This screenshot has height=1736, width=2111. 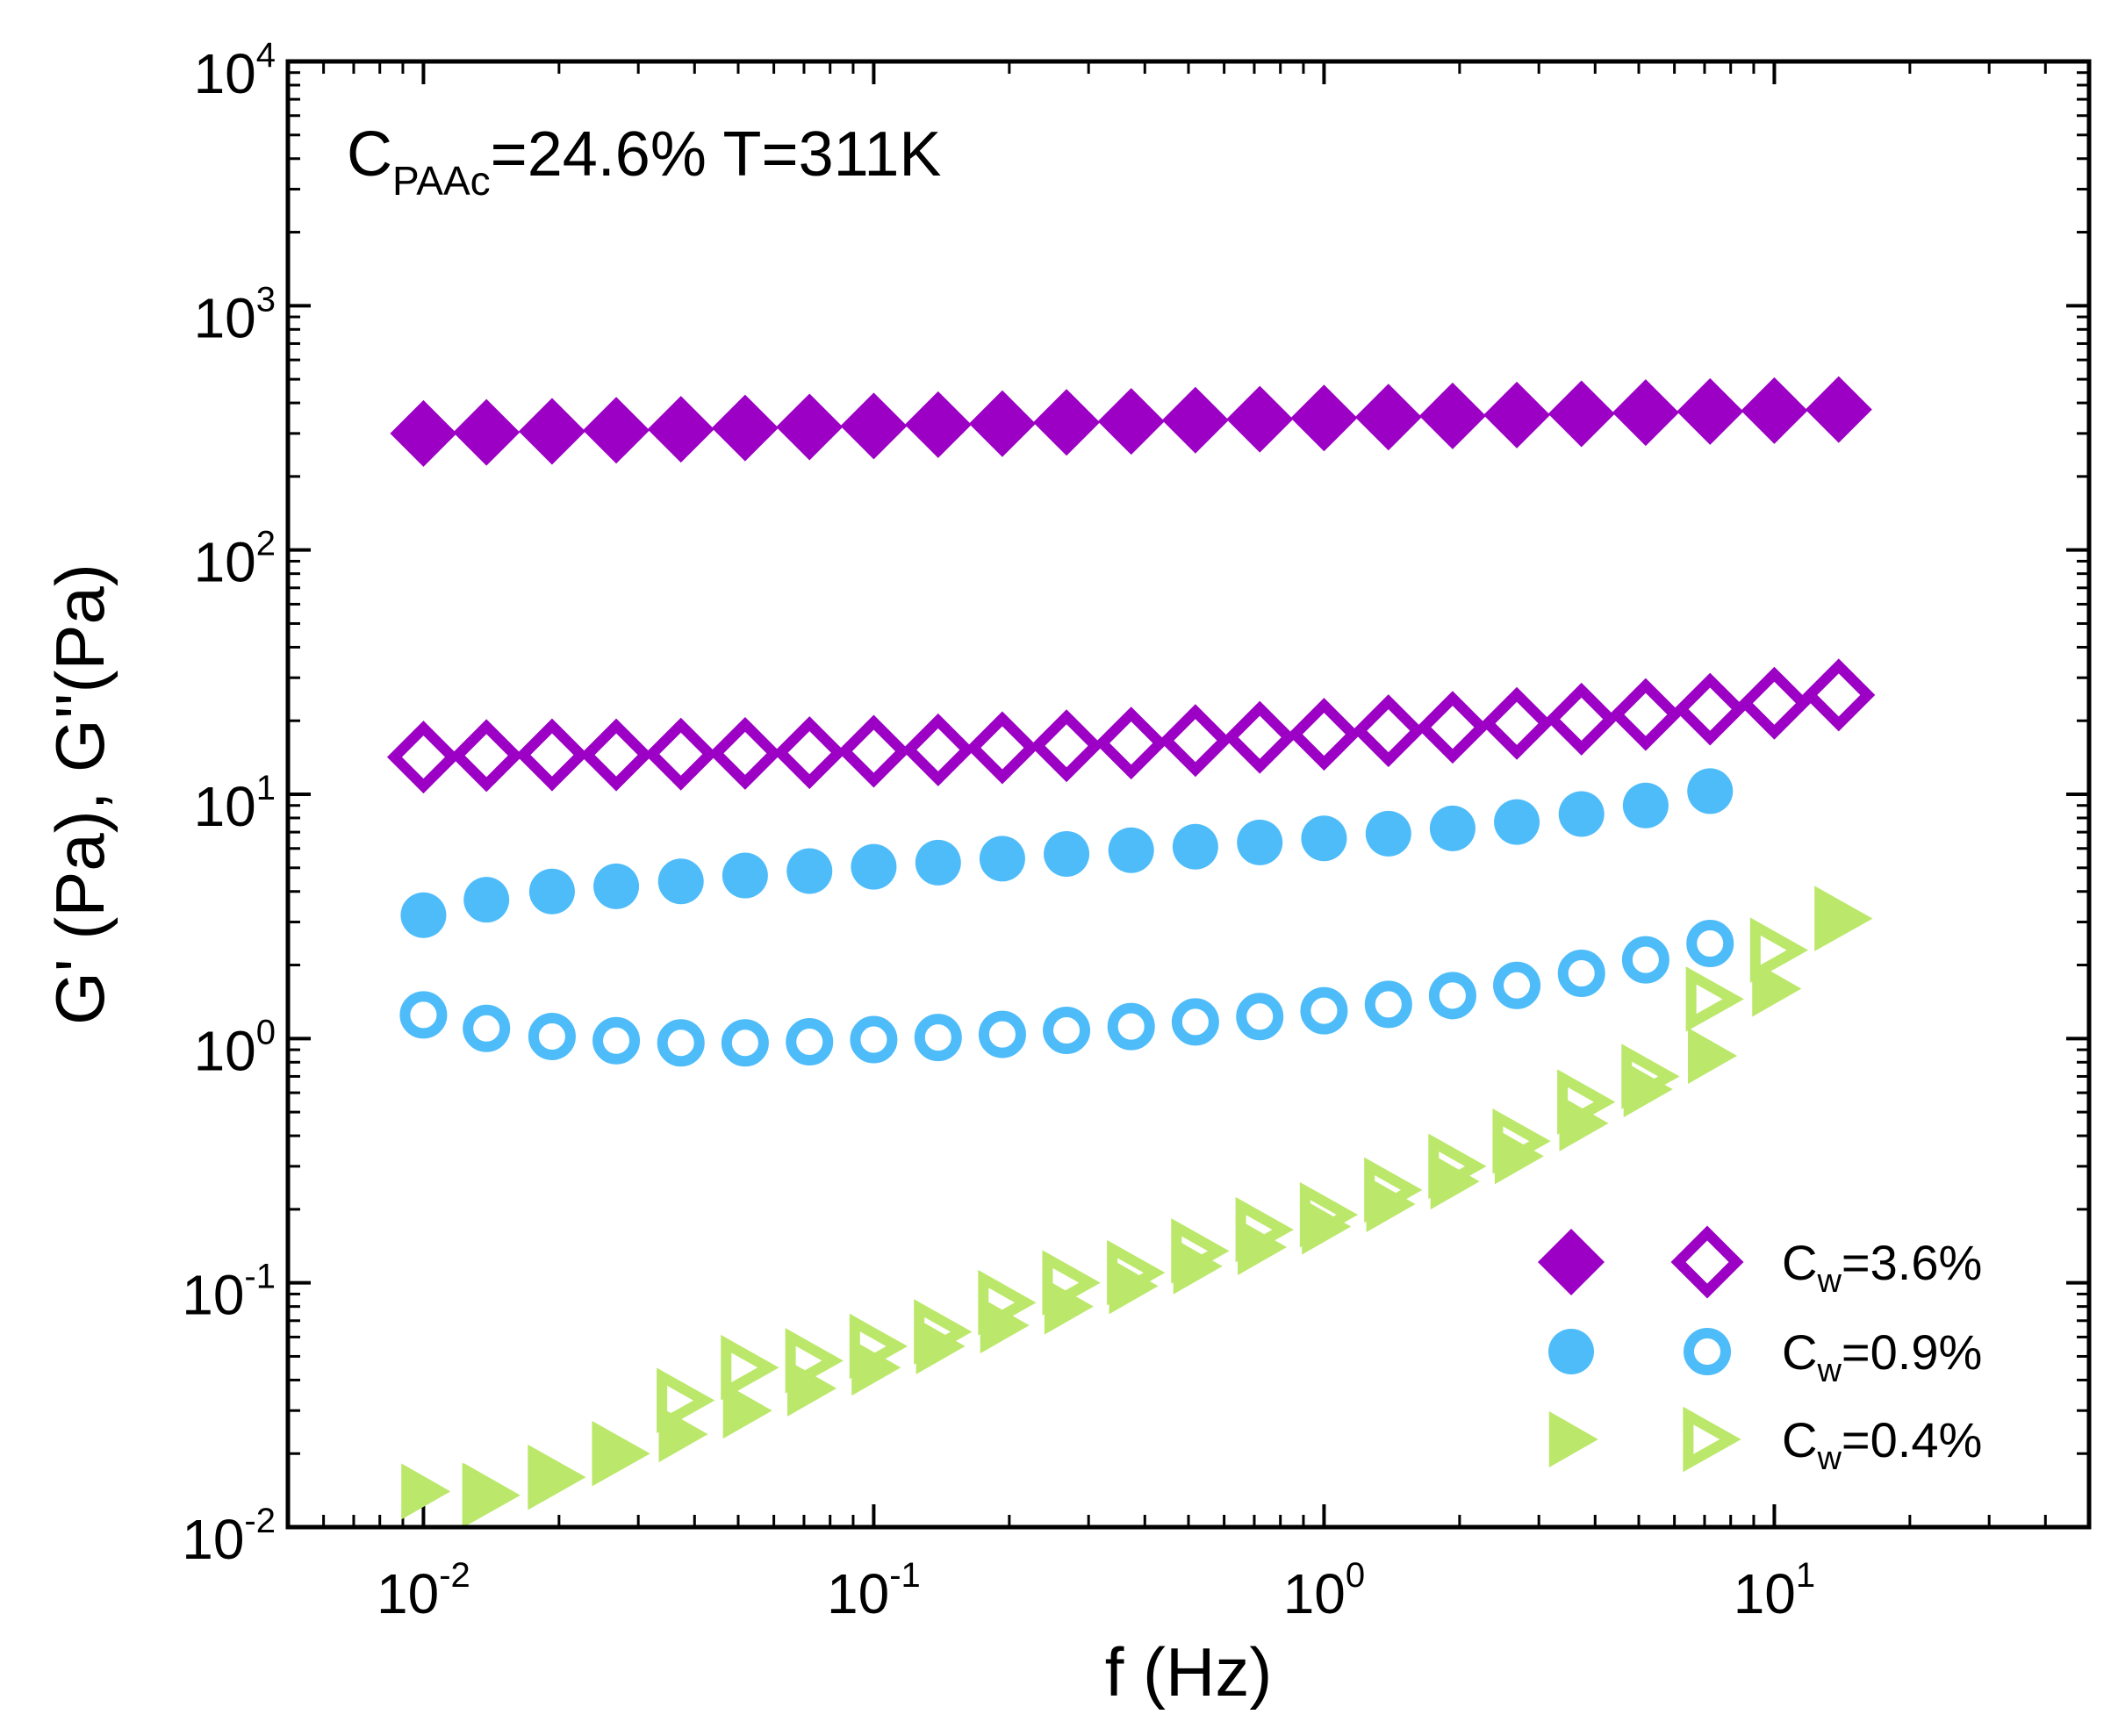 What do you see at coordinates (1324, 1591) in the screenshot?
I see `x-tick-label: 10⁰` at bounding box center [1324, 1591].